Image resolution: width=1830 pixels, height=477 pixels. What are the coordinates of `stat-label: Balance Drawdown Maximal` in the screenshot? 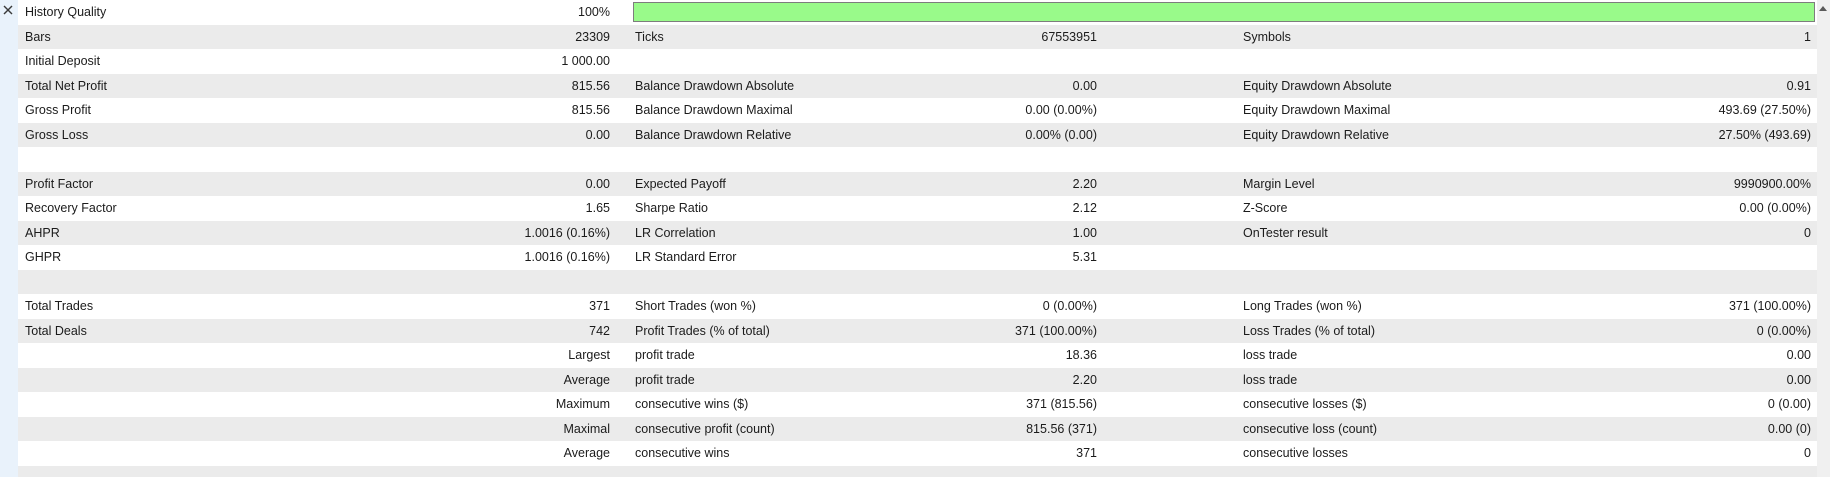 It's located at (714, 110).